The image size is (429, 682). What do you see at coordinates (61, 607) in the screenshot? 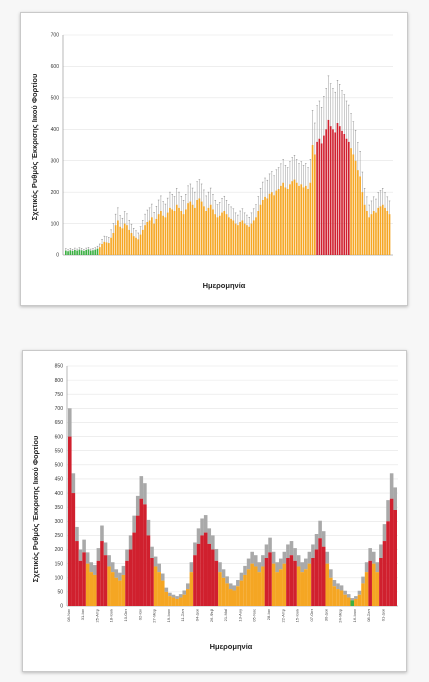
I see `chart-2-ytick: 0` at bounding box center [61, 607].